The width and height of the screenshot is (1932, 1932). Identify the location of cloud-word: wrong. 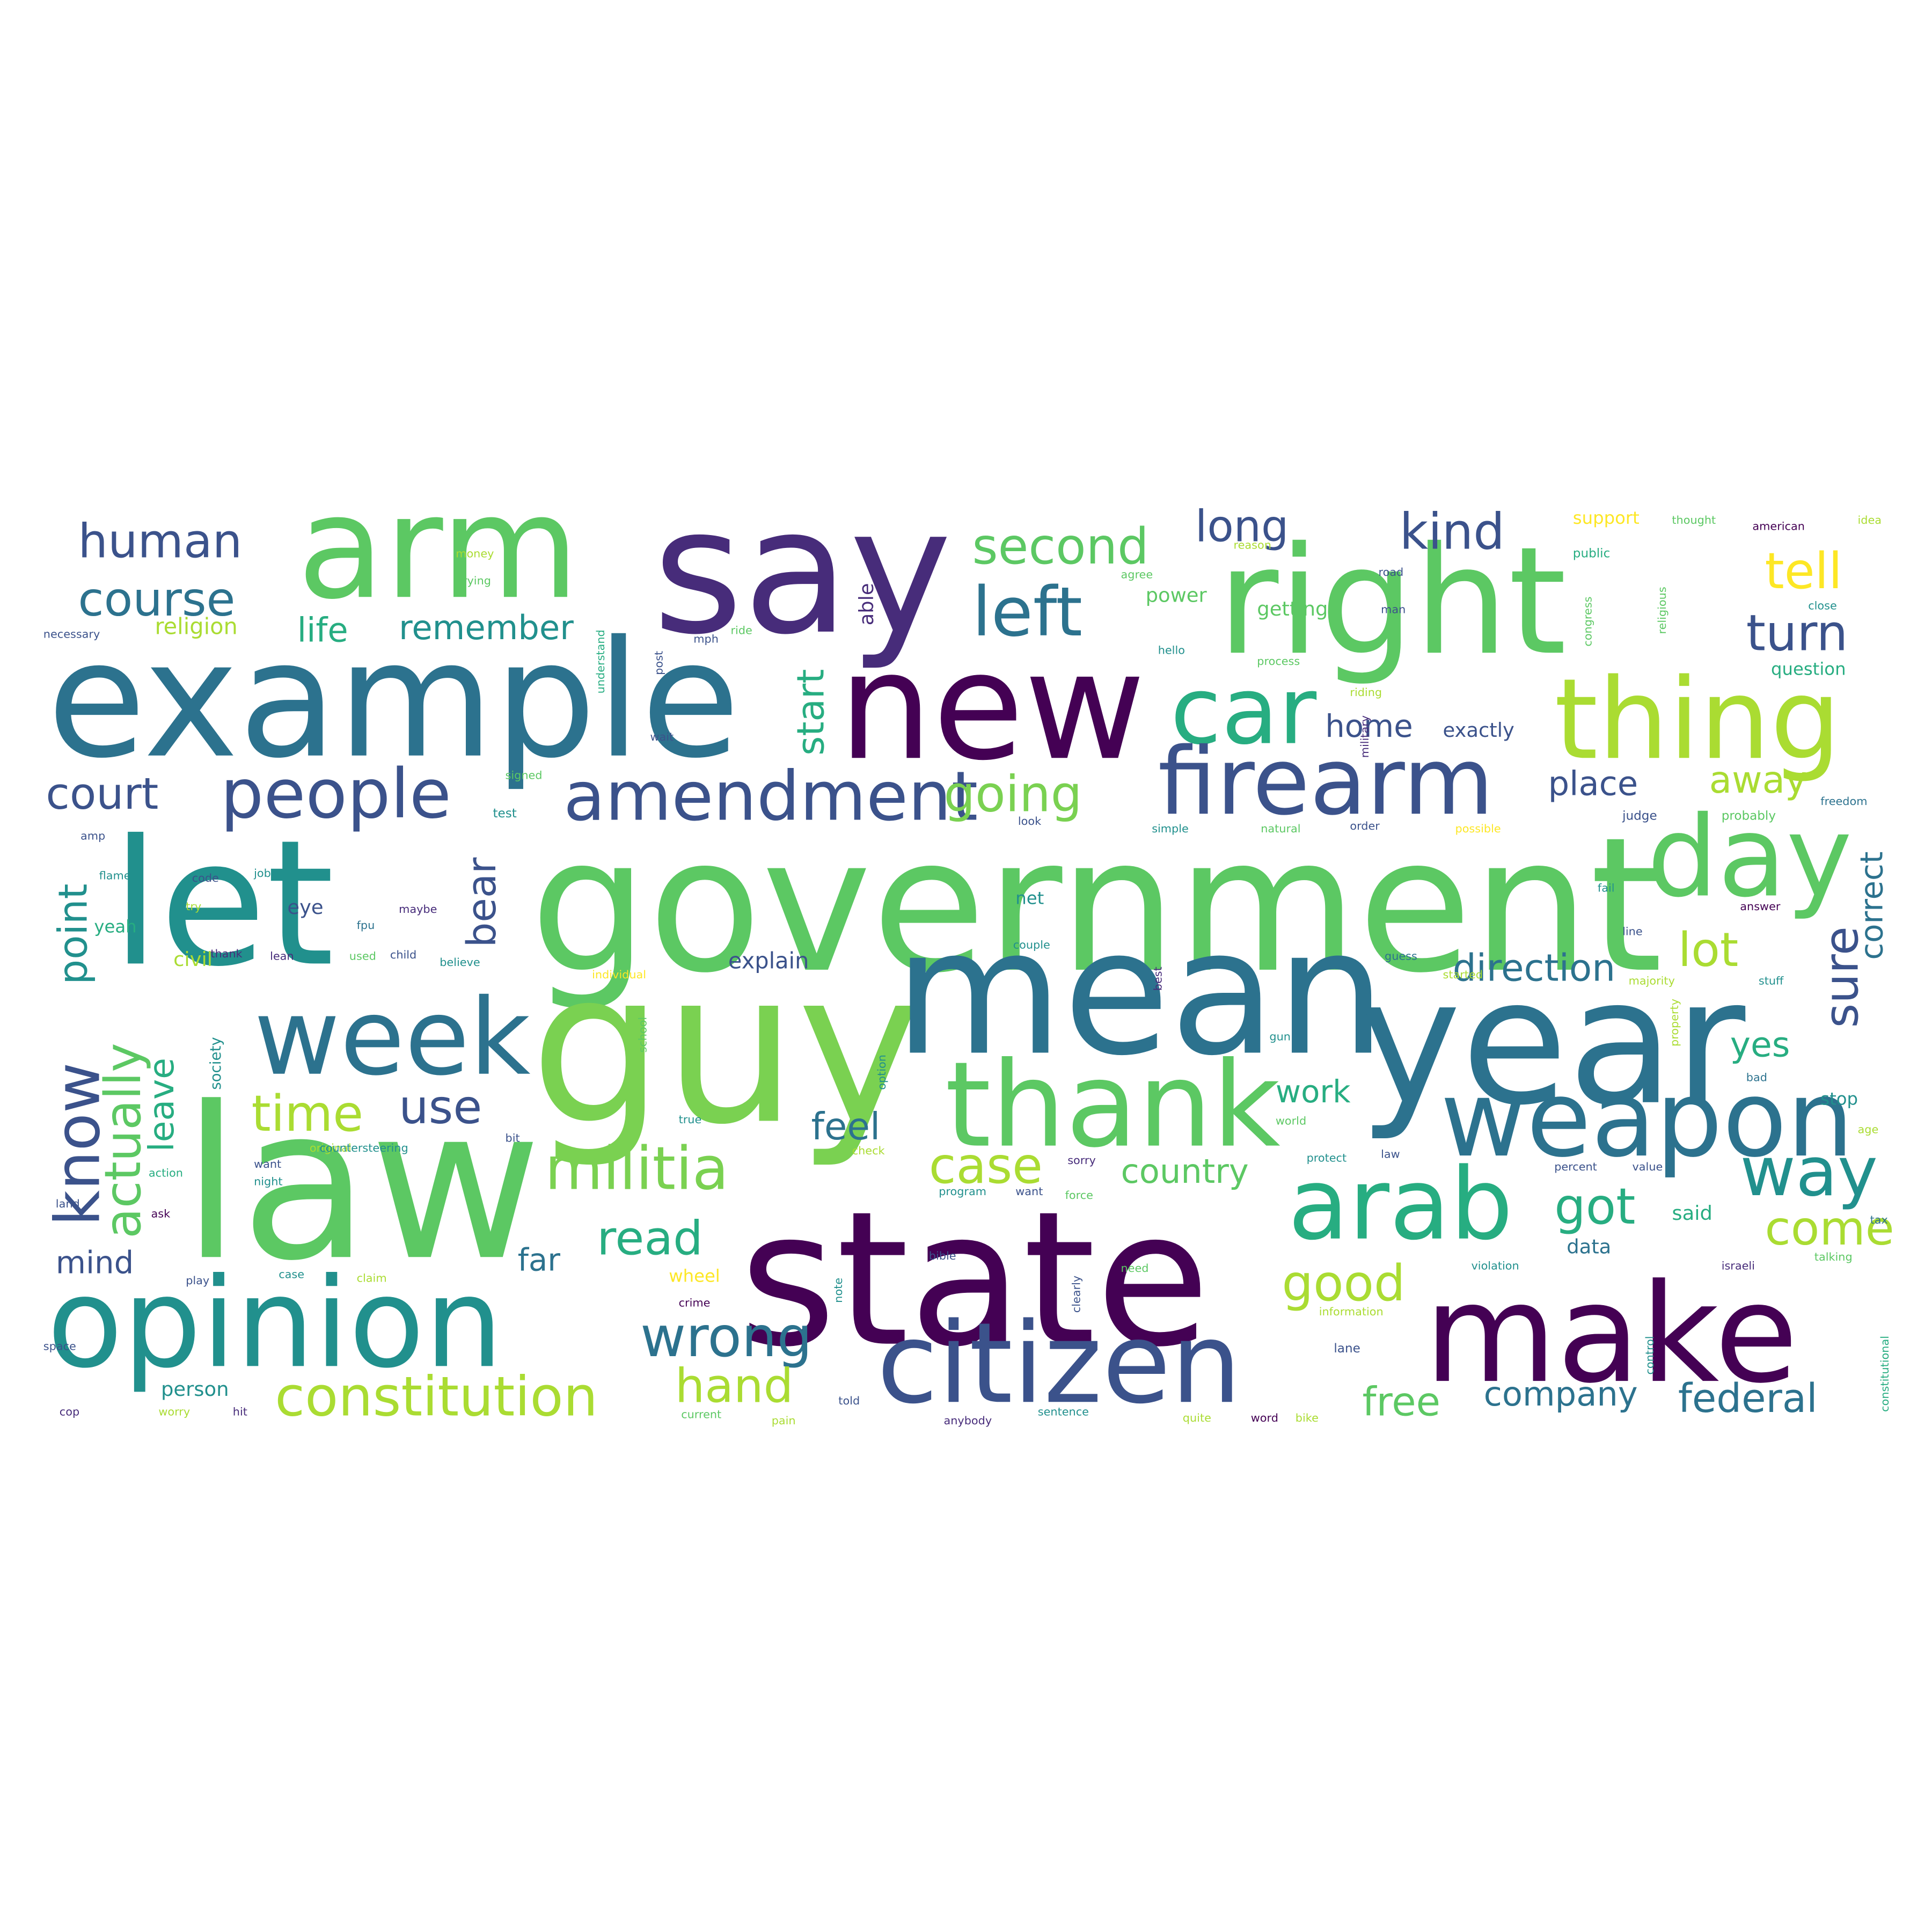
(726, 1337).